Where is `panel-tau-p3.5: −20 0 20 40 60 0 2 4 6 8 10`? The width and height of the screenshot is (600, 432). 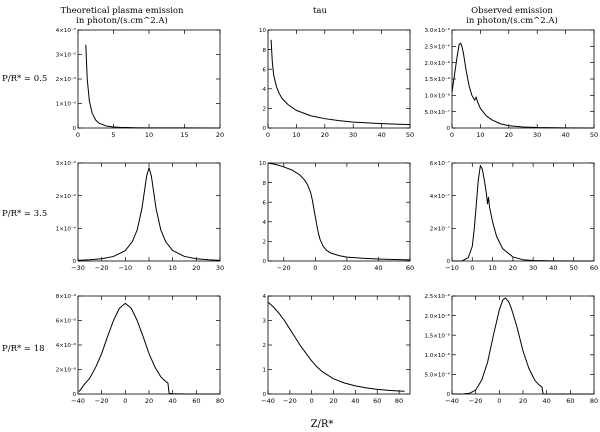
panel-tau-p3.5: −20 0 20 40 60 0 2 4 6 8 10 is located at coordinates (336, 216).